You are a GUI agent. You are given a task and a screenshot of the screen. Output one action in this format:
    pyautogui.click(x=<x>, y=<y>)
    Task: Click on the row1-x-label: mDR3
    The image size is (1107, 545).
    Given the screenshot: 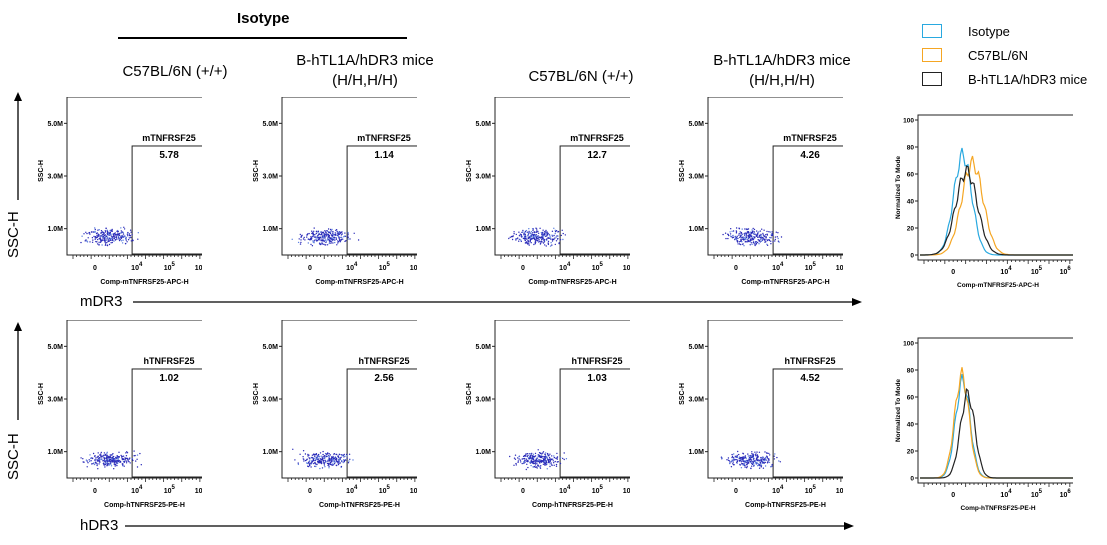 What is the action you would take?
    pyautogui.click(x=101, y=301)
    